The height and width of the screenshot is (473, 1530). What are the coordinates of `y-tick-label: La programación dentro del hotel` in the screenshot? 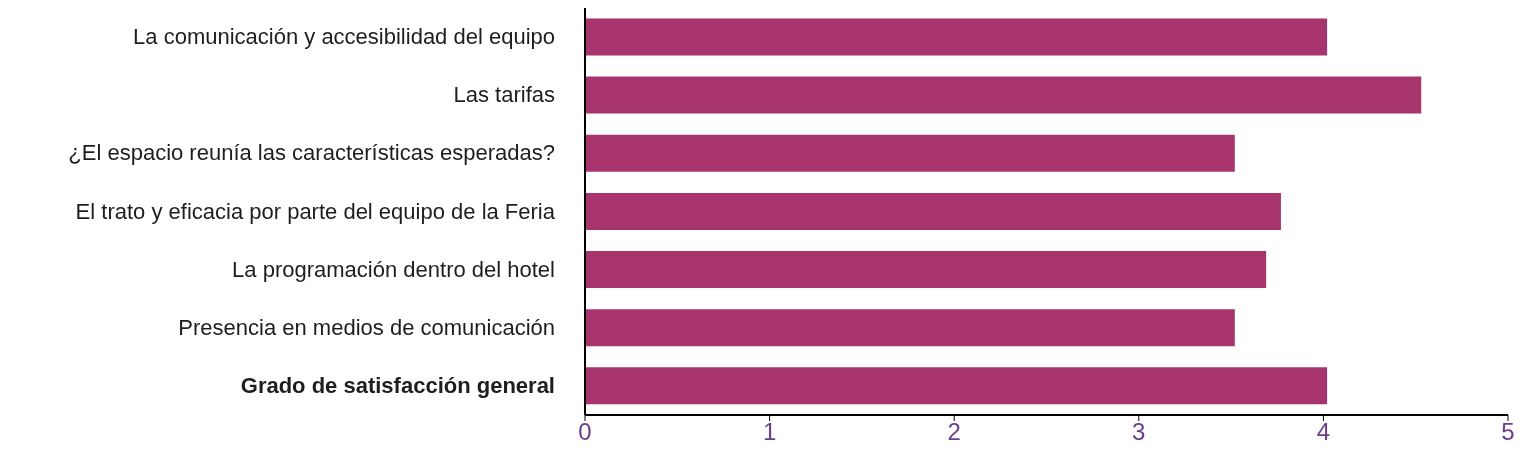 It's located at (393, 269).